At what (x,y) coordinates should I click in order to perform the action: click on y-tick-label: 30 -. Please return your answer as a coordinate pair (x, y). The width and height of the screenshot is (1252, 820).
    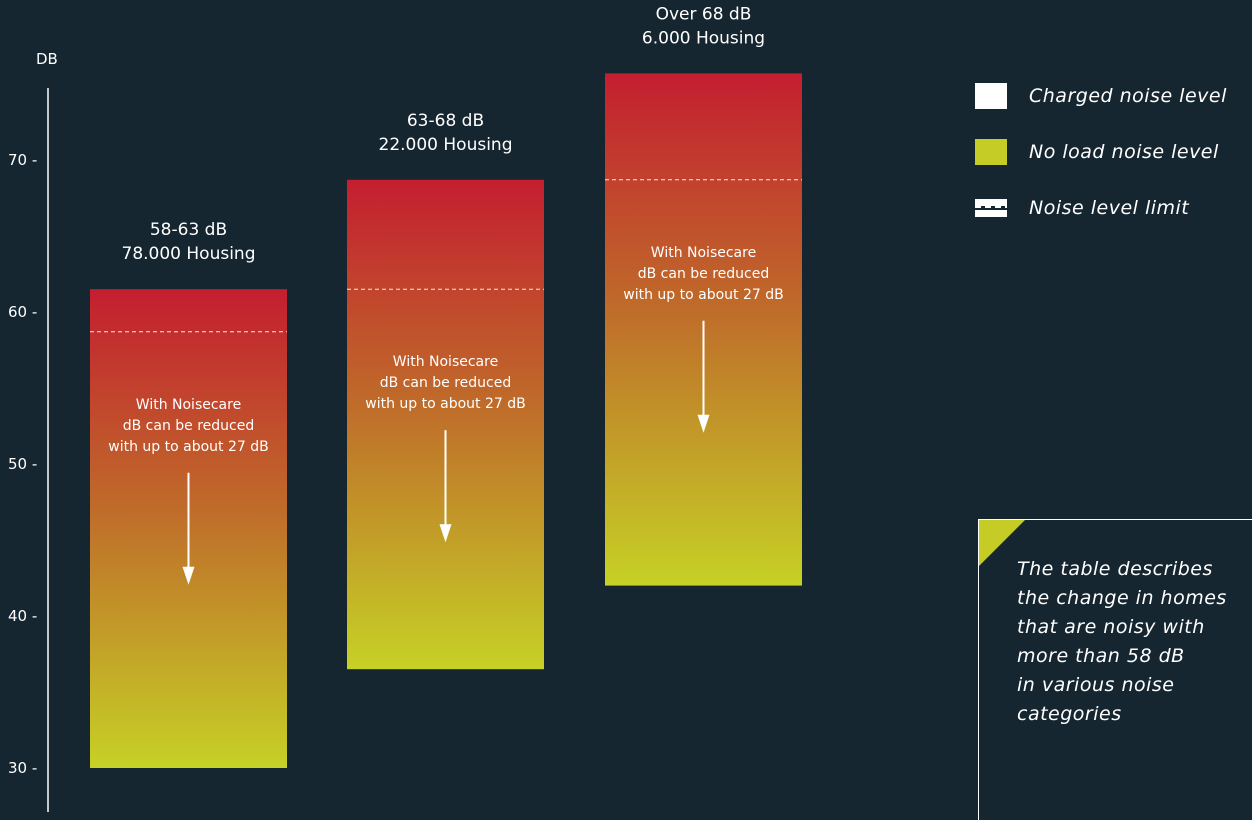
    Looking at the image, I should click on (22, 768).